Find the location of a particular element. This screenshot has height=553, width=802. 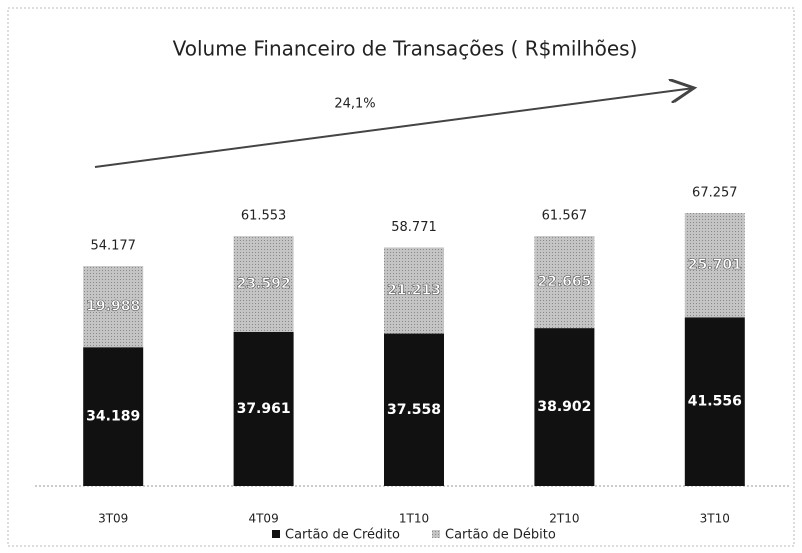

total-label: 61.567 is located at coordinates (565, 216).